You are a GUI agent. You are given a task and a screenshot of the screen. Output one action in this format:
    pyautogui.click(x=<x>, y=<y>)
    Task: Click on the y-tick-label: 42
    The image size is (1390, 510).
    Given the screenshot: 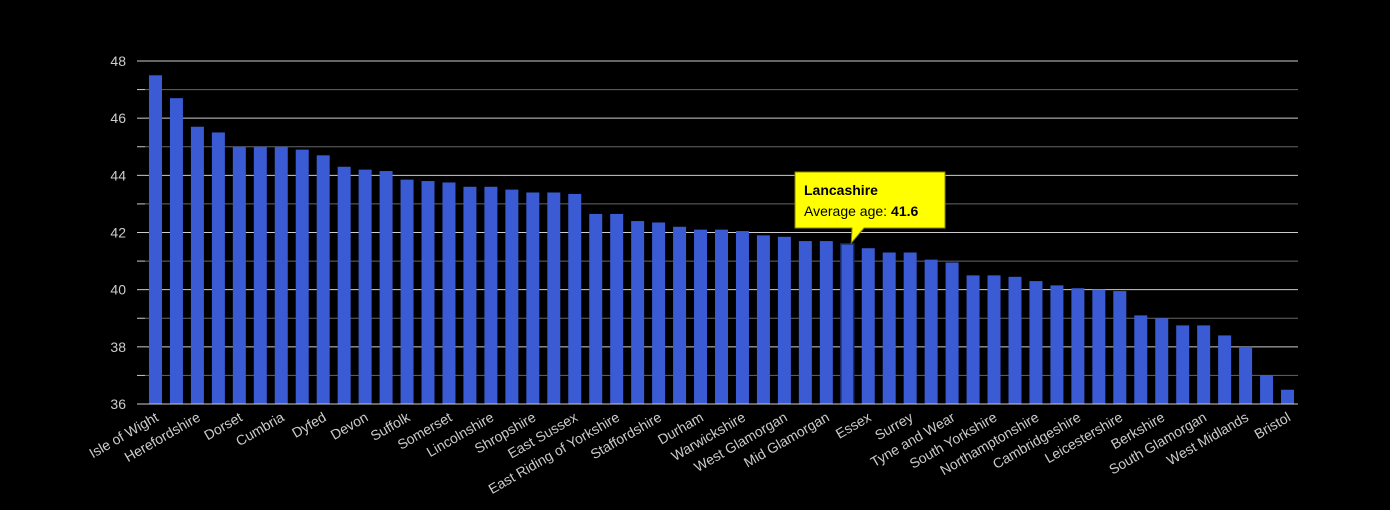 What is the action you would take?
    pyautogui.click(x=118, y=233)
    